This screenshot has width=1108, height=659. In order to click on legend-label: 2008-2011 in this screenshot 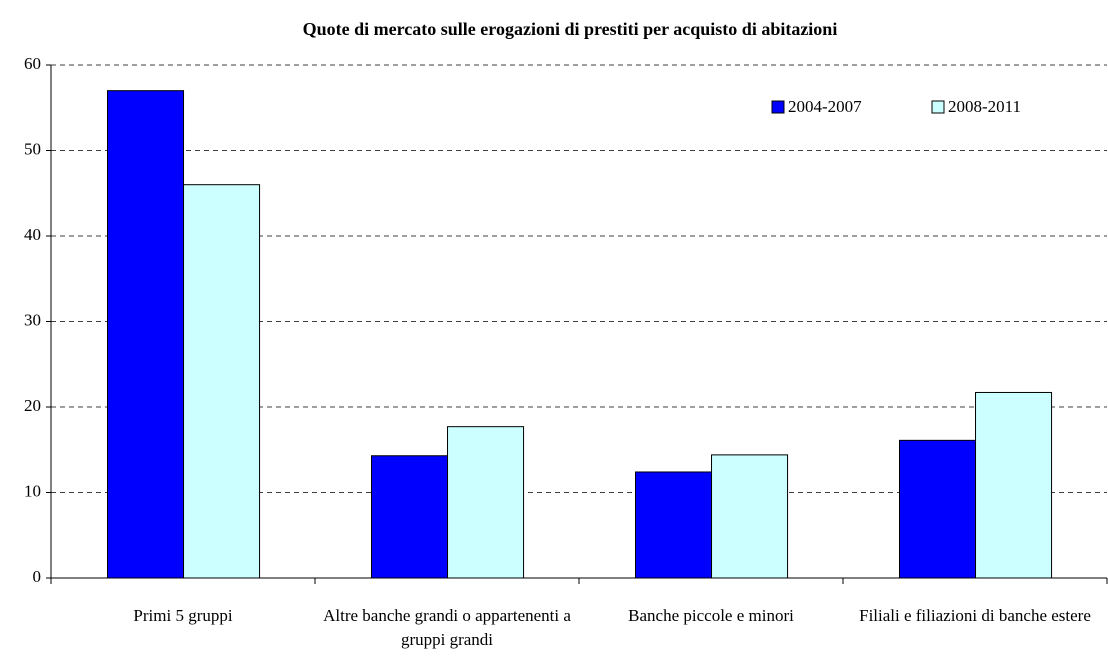, I will do `click(984, 106)`.